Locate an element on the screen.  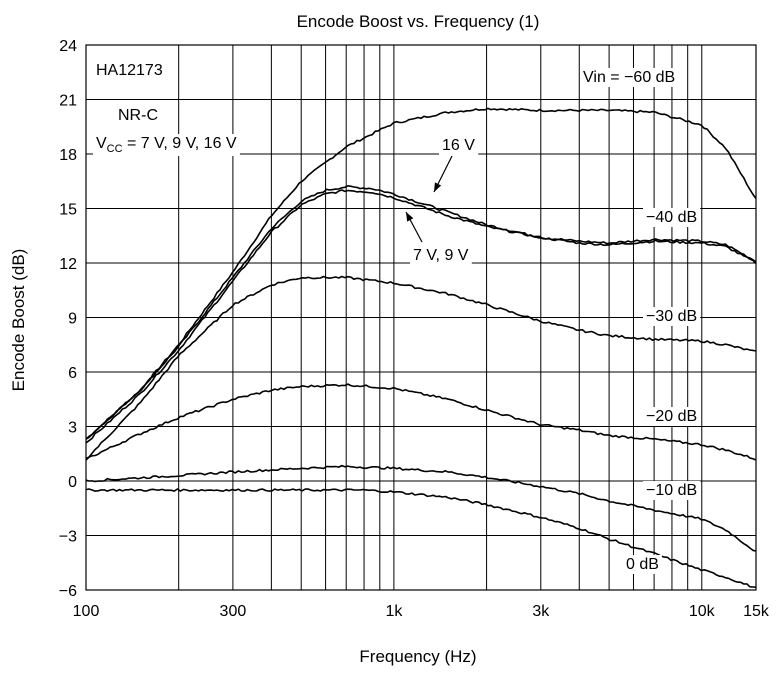
level-label-minus60: Vin = −60 dB is located at coordinates (629, 77).